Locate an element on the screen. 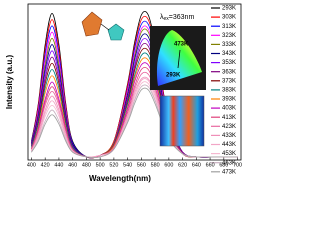 The height and width of the screenshot is (240, 320). excitation-label: λex=363nm is located at coordinates (177, 18).